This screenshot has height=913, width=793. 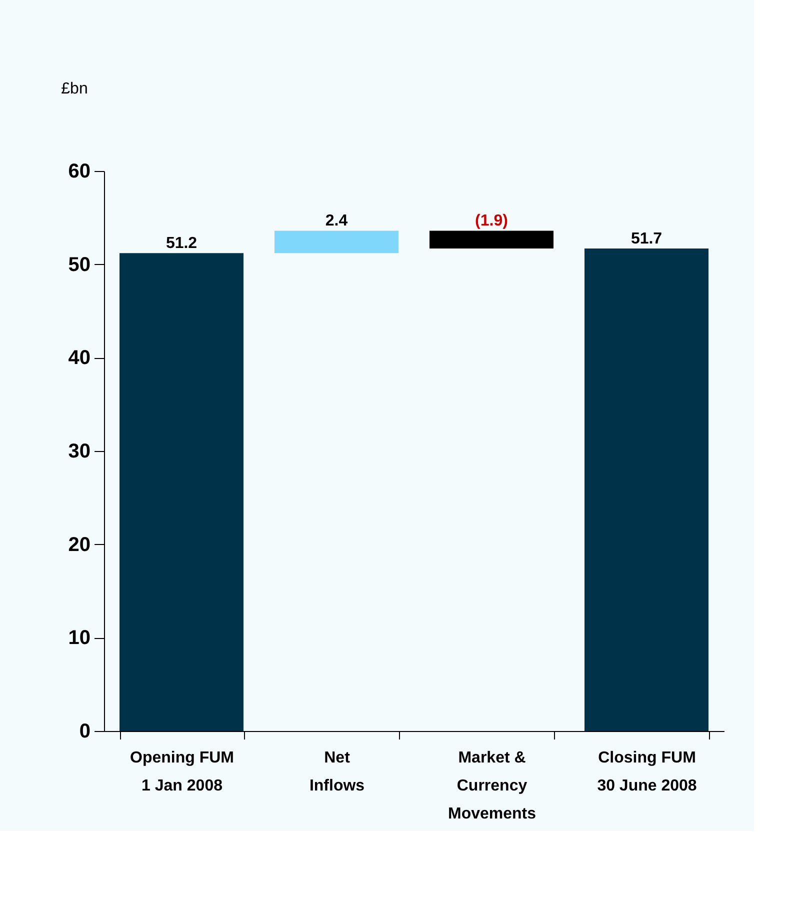 What do you see at coordinates (647, 772) in the screenshot?
I see `x-tick-label: Closing FUM 30 June 2008` at bounding box center [647, 772].